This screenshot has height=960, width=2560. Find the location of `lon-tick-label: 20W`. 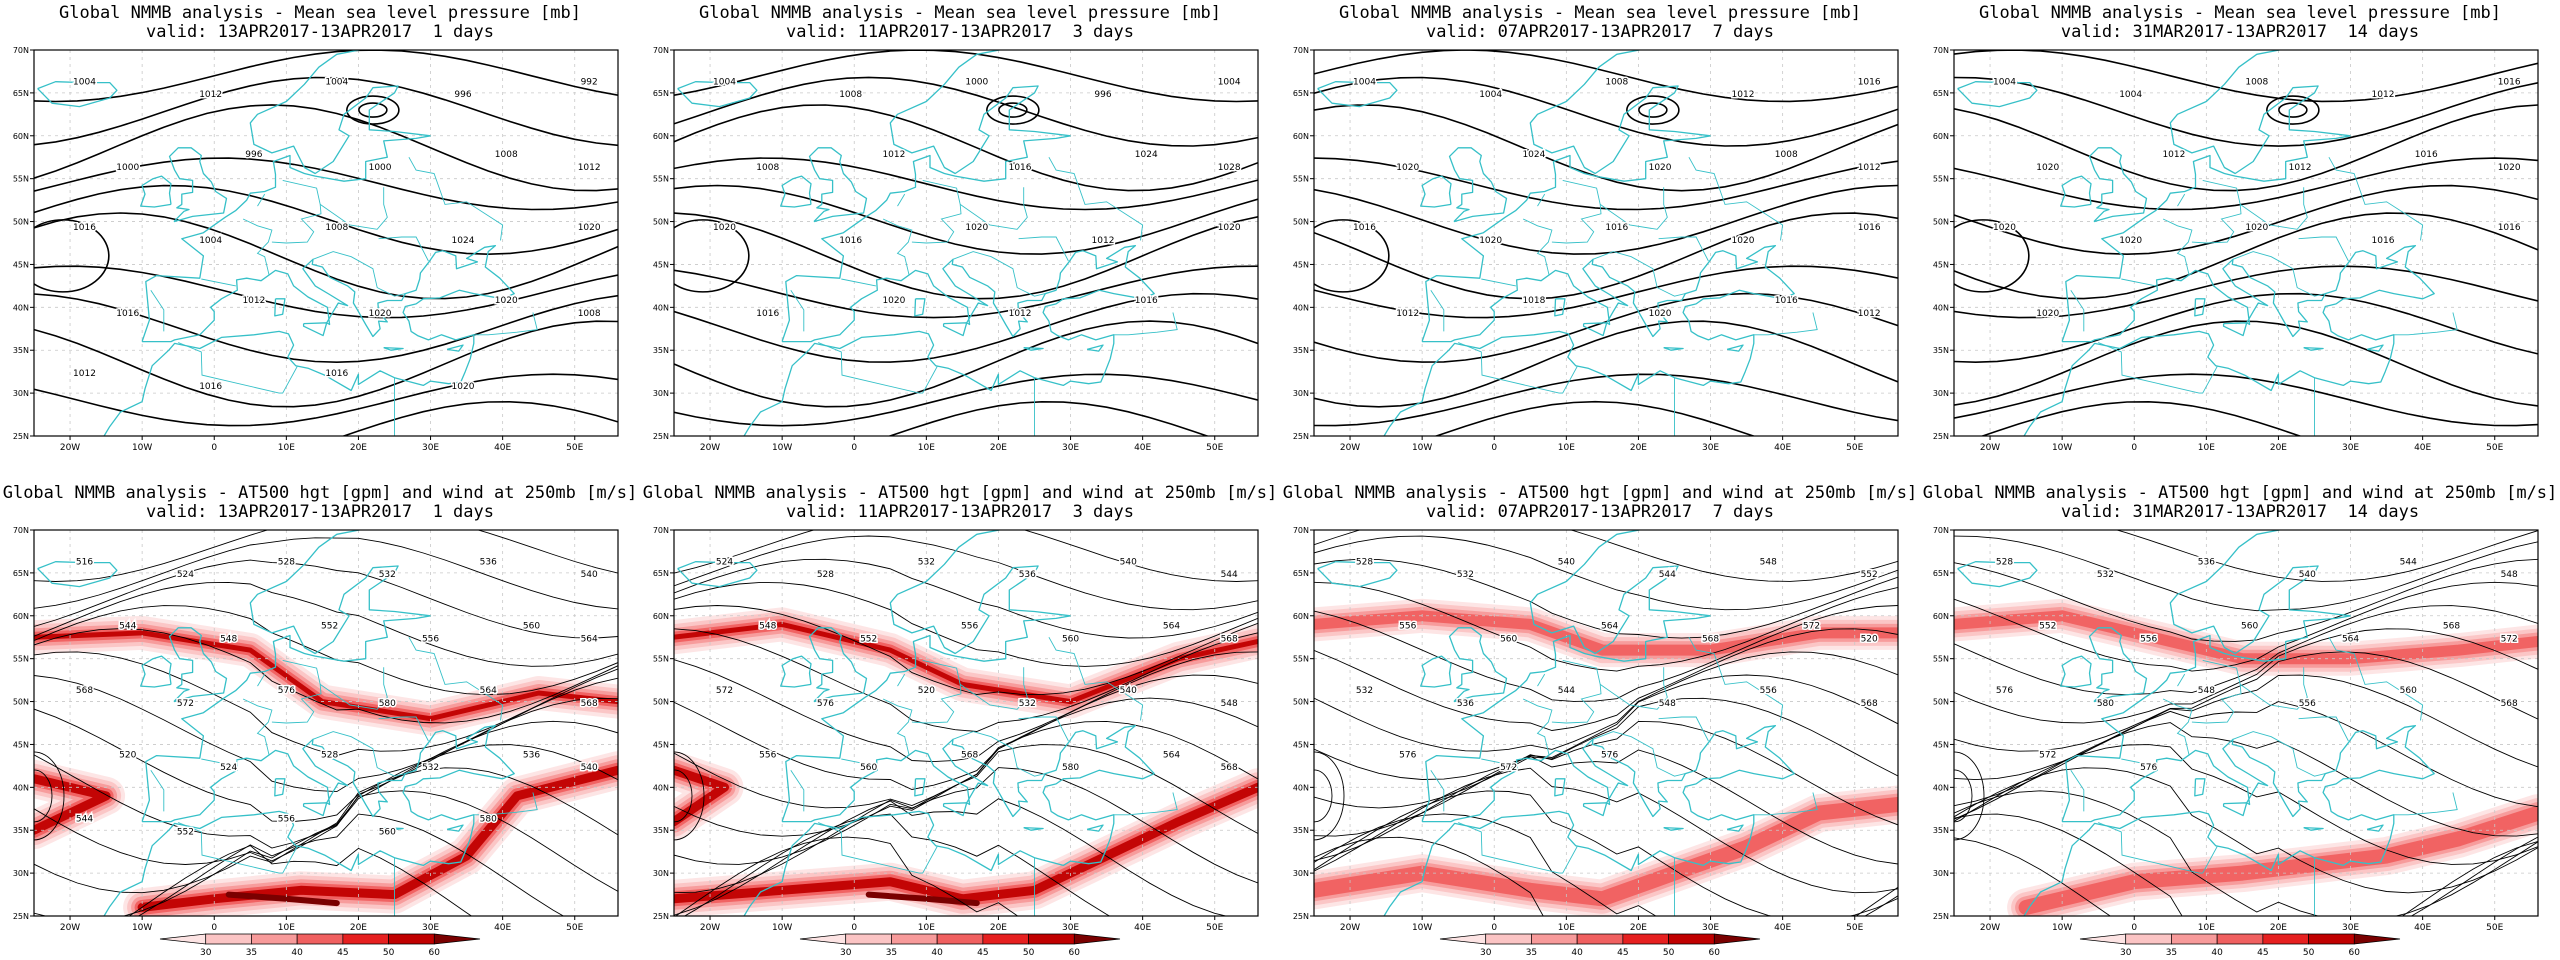

lon-tick-label: 20W is located at coordinates (70, 928).